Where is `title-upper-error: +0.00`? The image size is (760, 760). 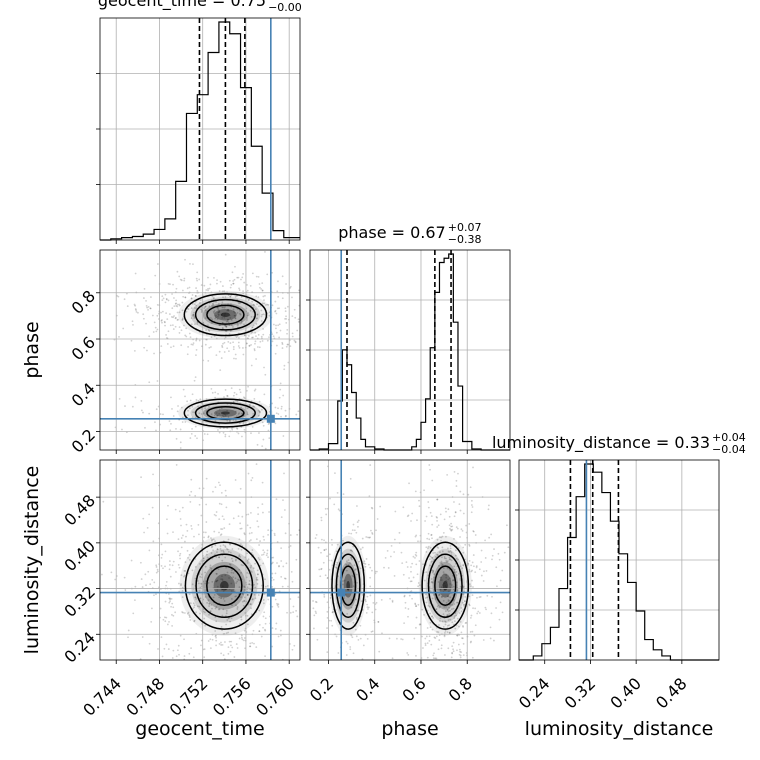
title-upper-error: +0.00 is located at coordinates (285, 1).